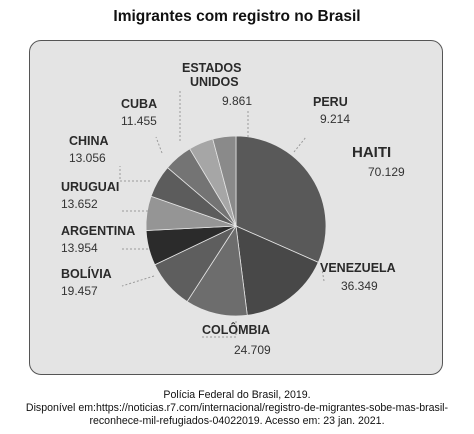 Image resolution: width=474 pixels, height=434 pixels. Describe the element at coordinates (386, 172) in the screenshot. I see `slice-value-haiti: 70.129` at that location.